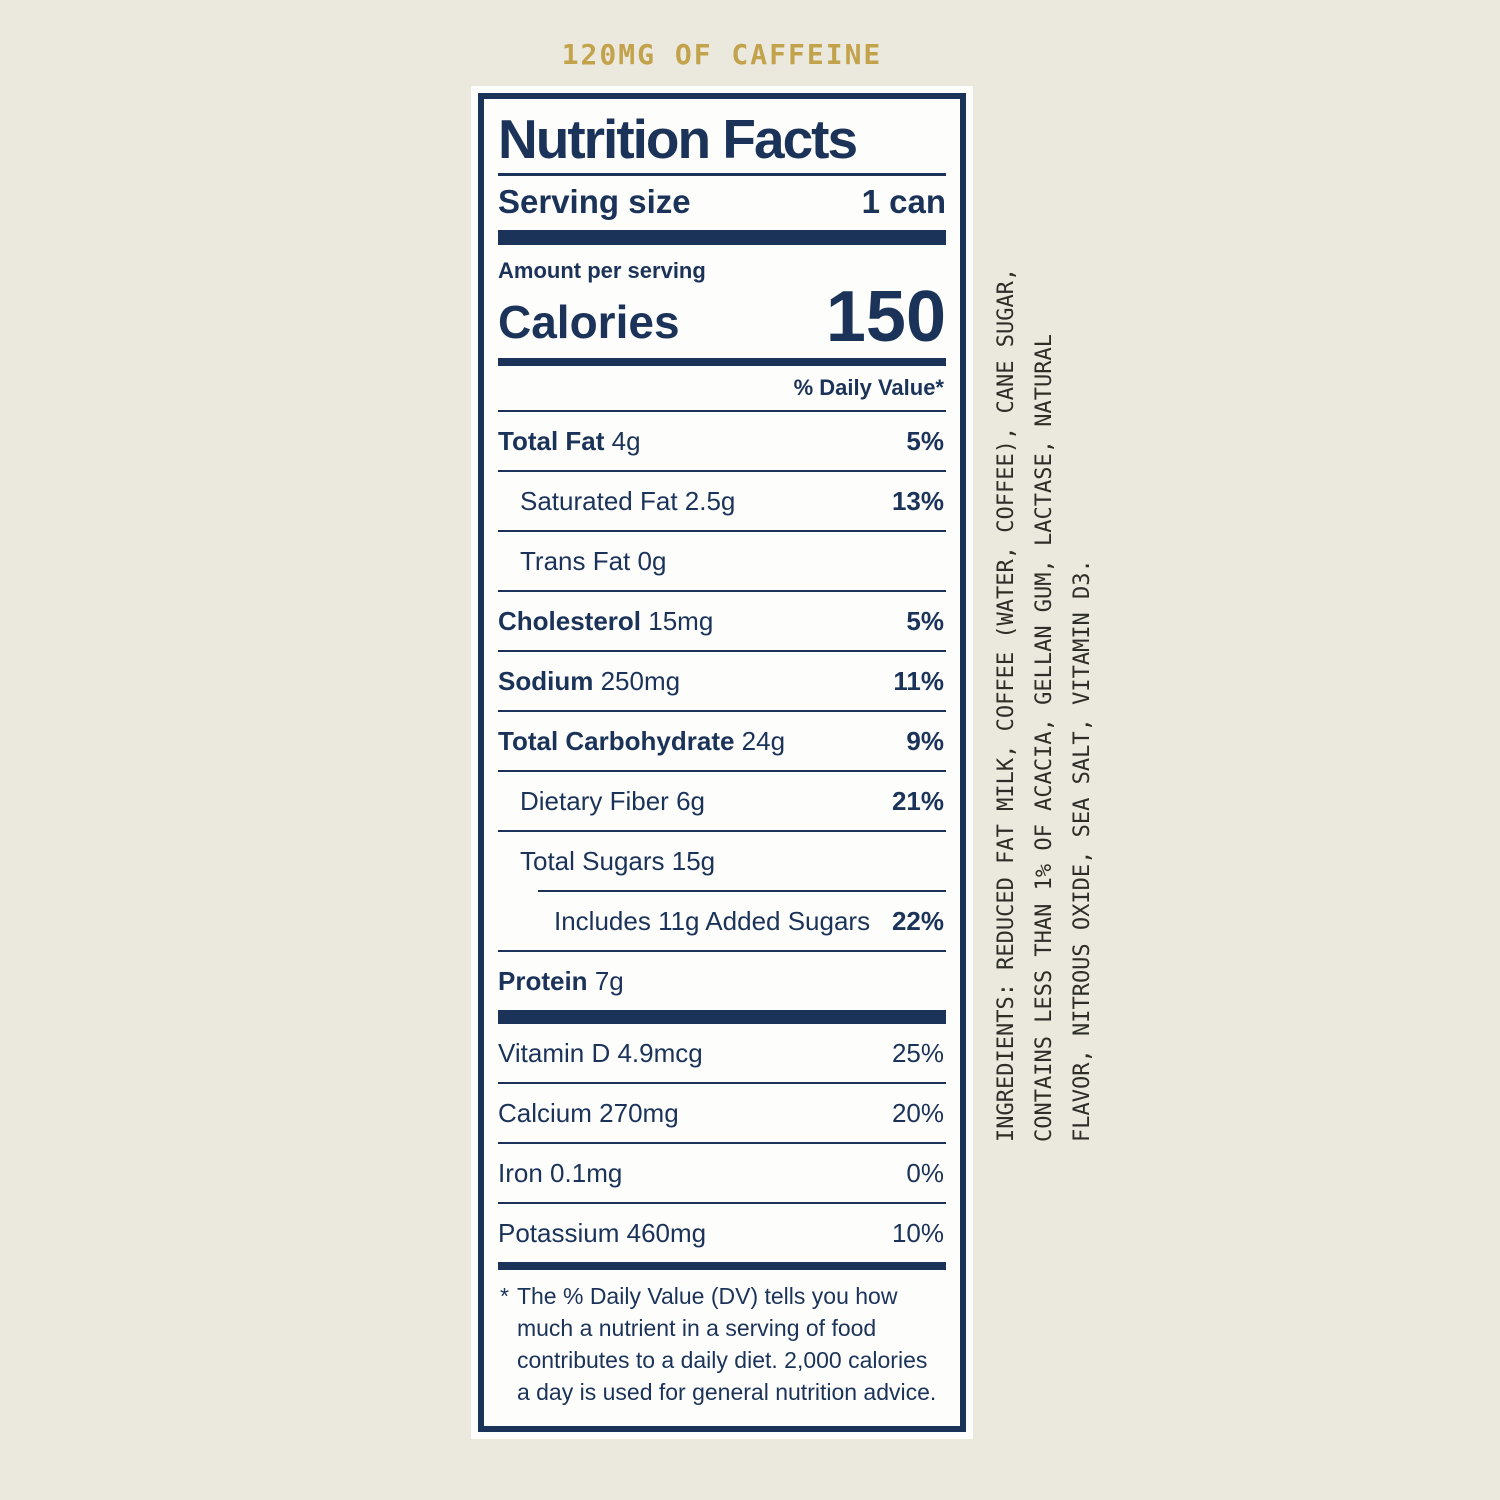 The image size is (1500, 1500). Describe the element at coordinates (660, 1053) in the screenshot. I see `nutrient-amount: 4.9mcg` at that location.